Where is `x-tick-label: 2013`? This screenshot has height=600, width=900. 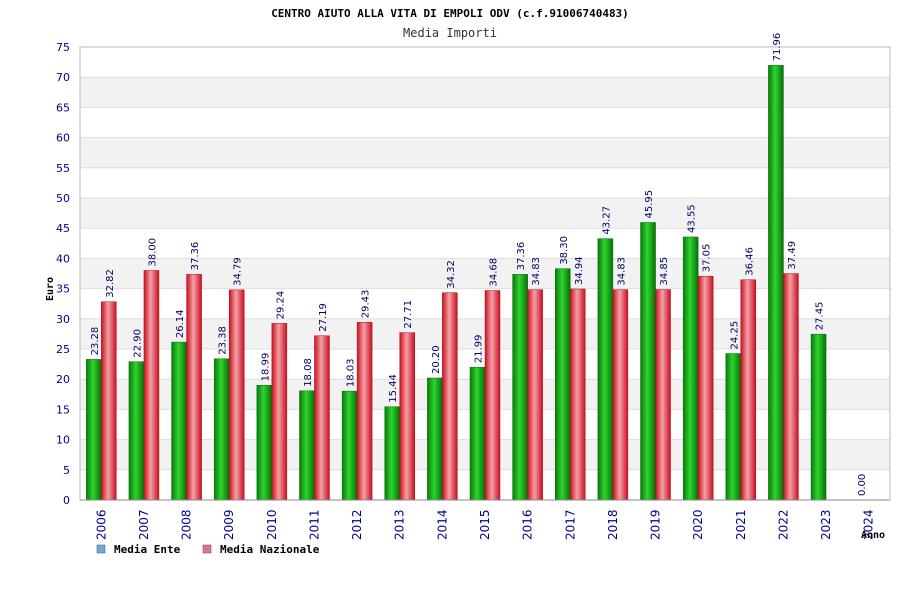
x-tick-label: 2013 is located at coordinates (400, 524).